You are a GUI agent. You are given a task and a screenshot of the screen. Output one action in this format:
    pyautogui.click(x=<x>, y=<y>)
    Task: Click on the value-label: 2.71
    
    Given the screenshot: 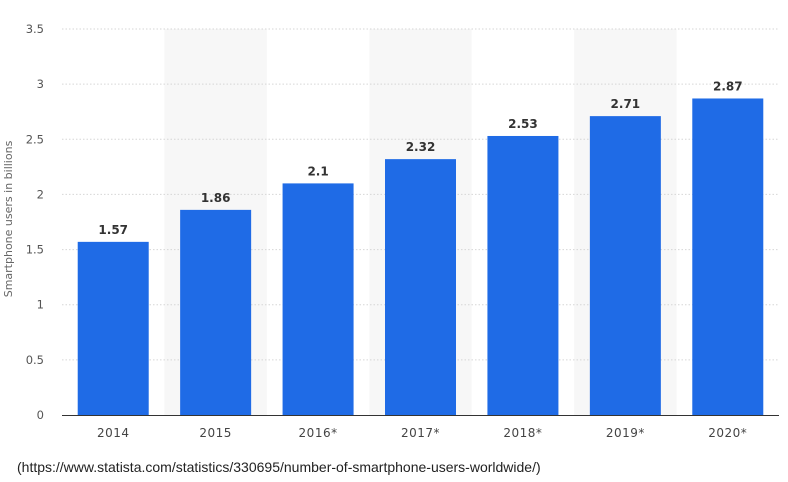 What is the action you would take?
    pyautogui.click(x=626, y=104)
    